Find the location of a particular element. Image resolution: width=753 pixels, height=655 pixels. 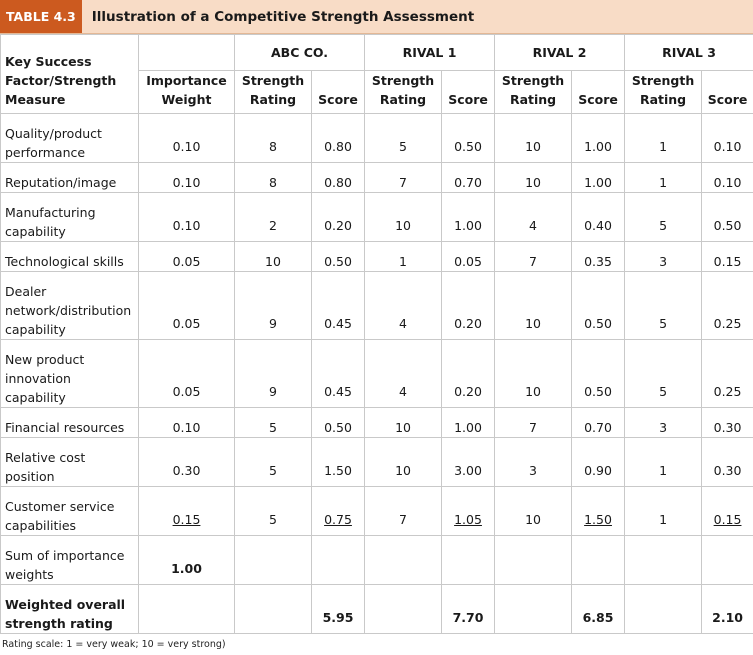

factor-name-cell: Customer service capabilities is located at coordinates (69, 511).